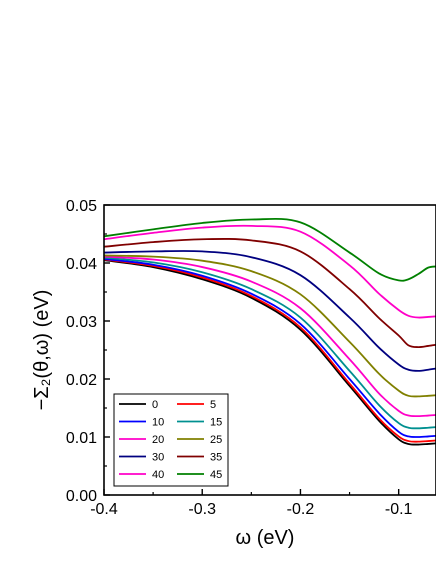  What do you see at coordinates (158, 423) in the screenshot?
I see `legend-label-10: 10` at bounding box center [158, 423].